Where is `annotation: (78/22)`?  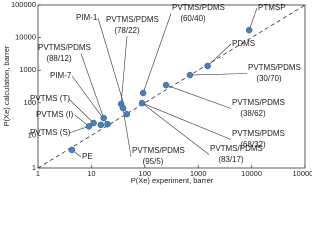
annotation: (78/22) is located at coordinates (127, 30).